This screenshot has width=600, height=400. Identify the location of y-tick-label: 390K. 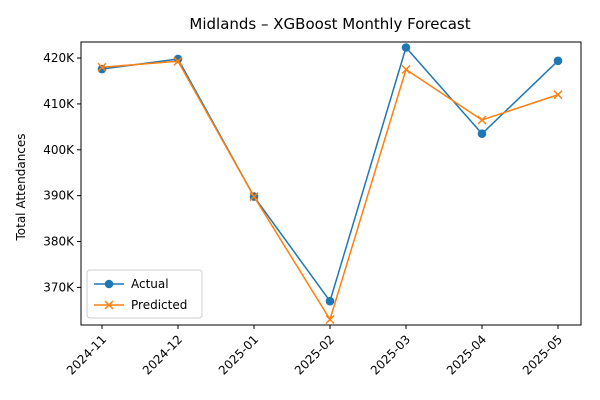
(59, 196).